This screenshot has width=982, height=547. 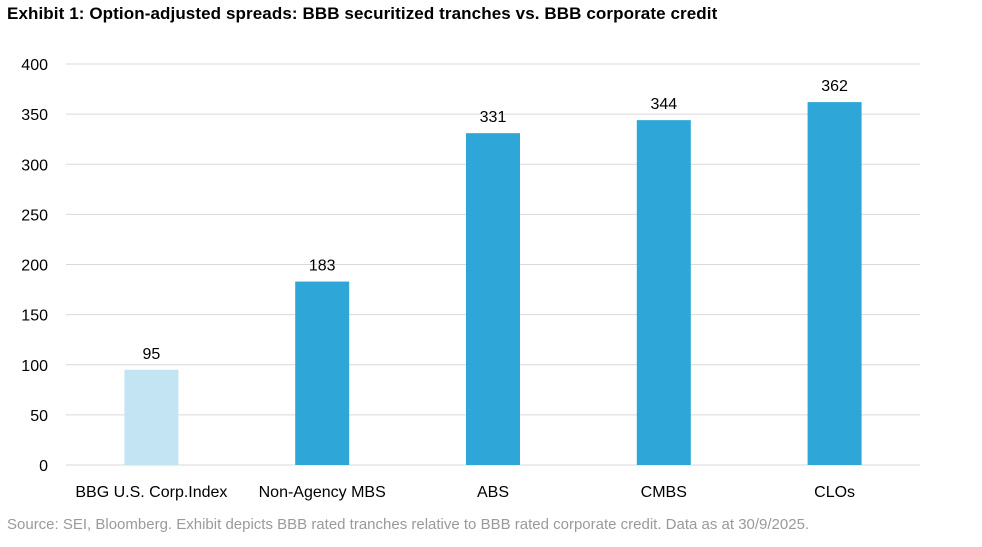 I want to click on y-tick-label: 300, so click(x=34, y=165).